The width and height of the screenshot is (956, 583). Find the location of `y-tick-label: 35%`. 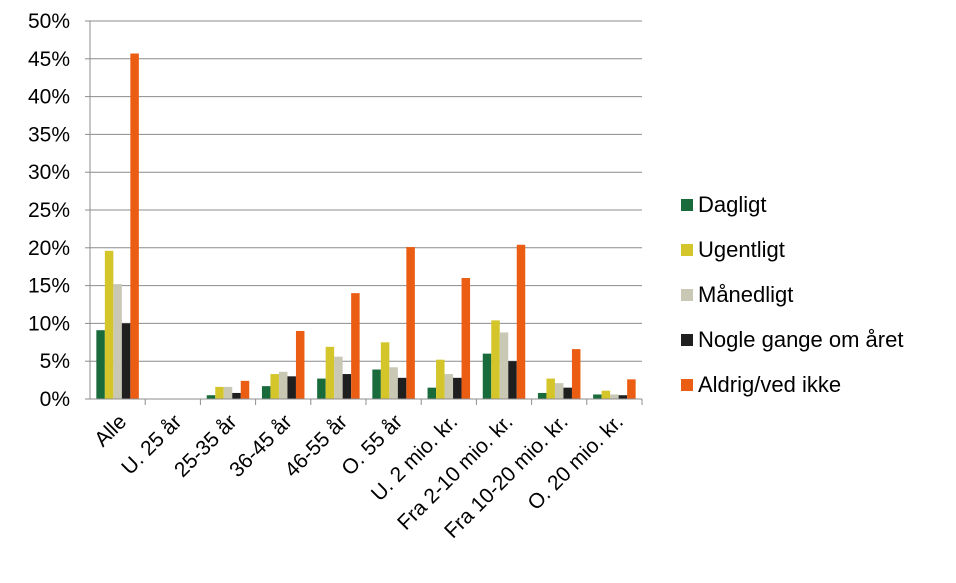

y-tick-label: 35% is located at coordinates (49, 134).